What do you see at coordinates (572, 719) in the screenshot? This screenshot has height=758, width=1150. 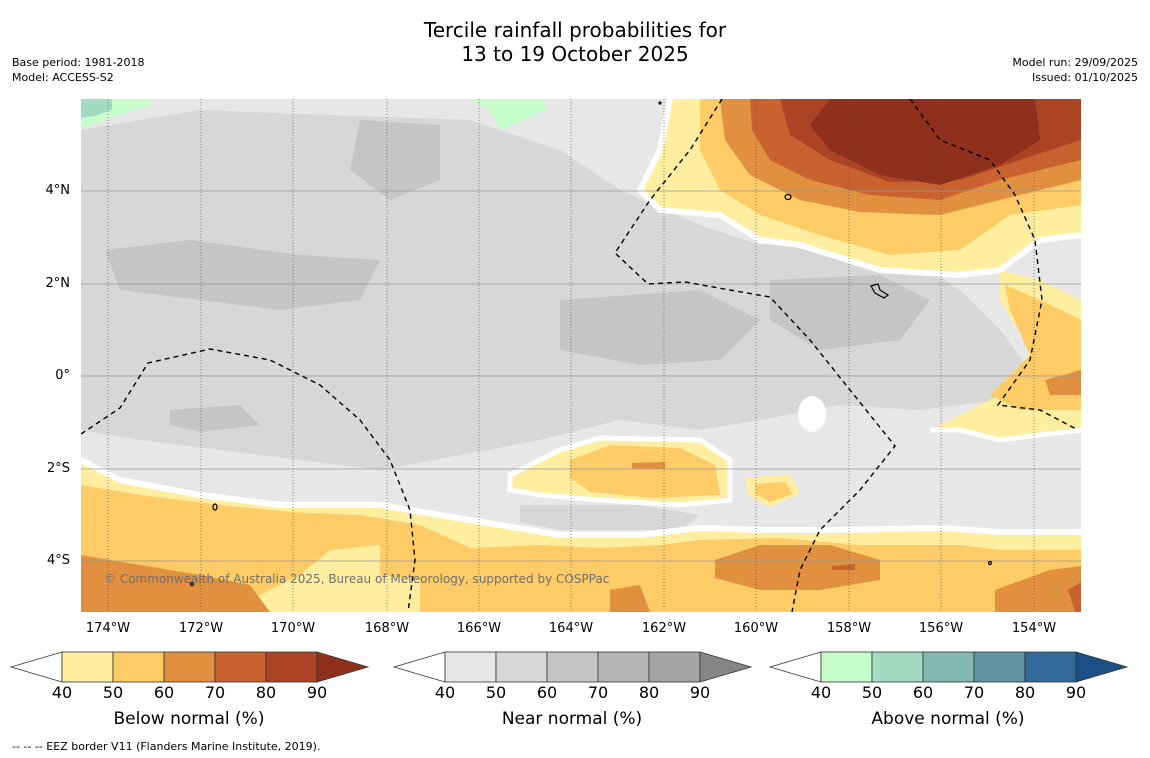 I see `cb-near-title: Near normal (%)` at bounding box center [572, 719].